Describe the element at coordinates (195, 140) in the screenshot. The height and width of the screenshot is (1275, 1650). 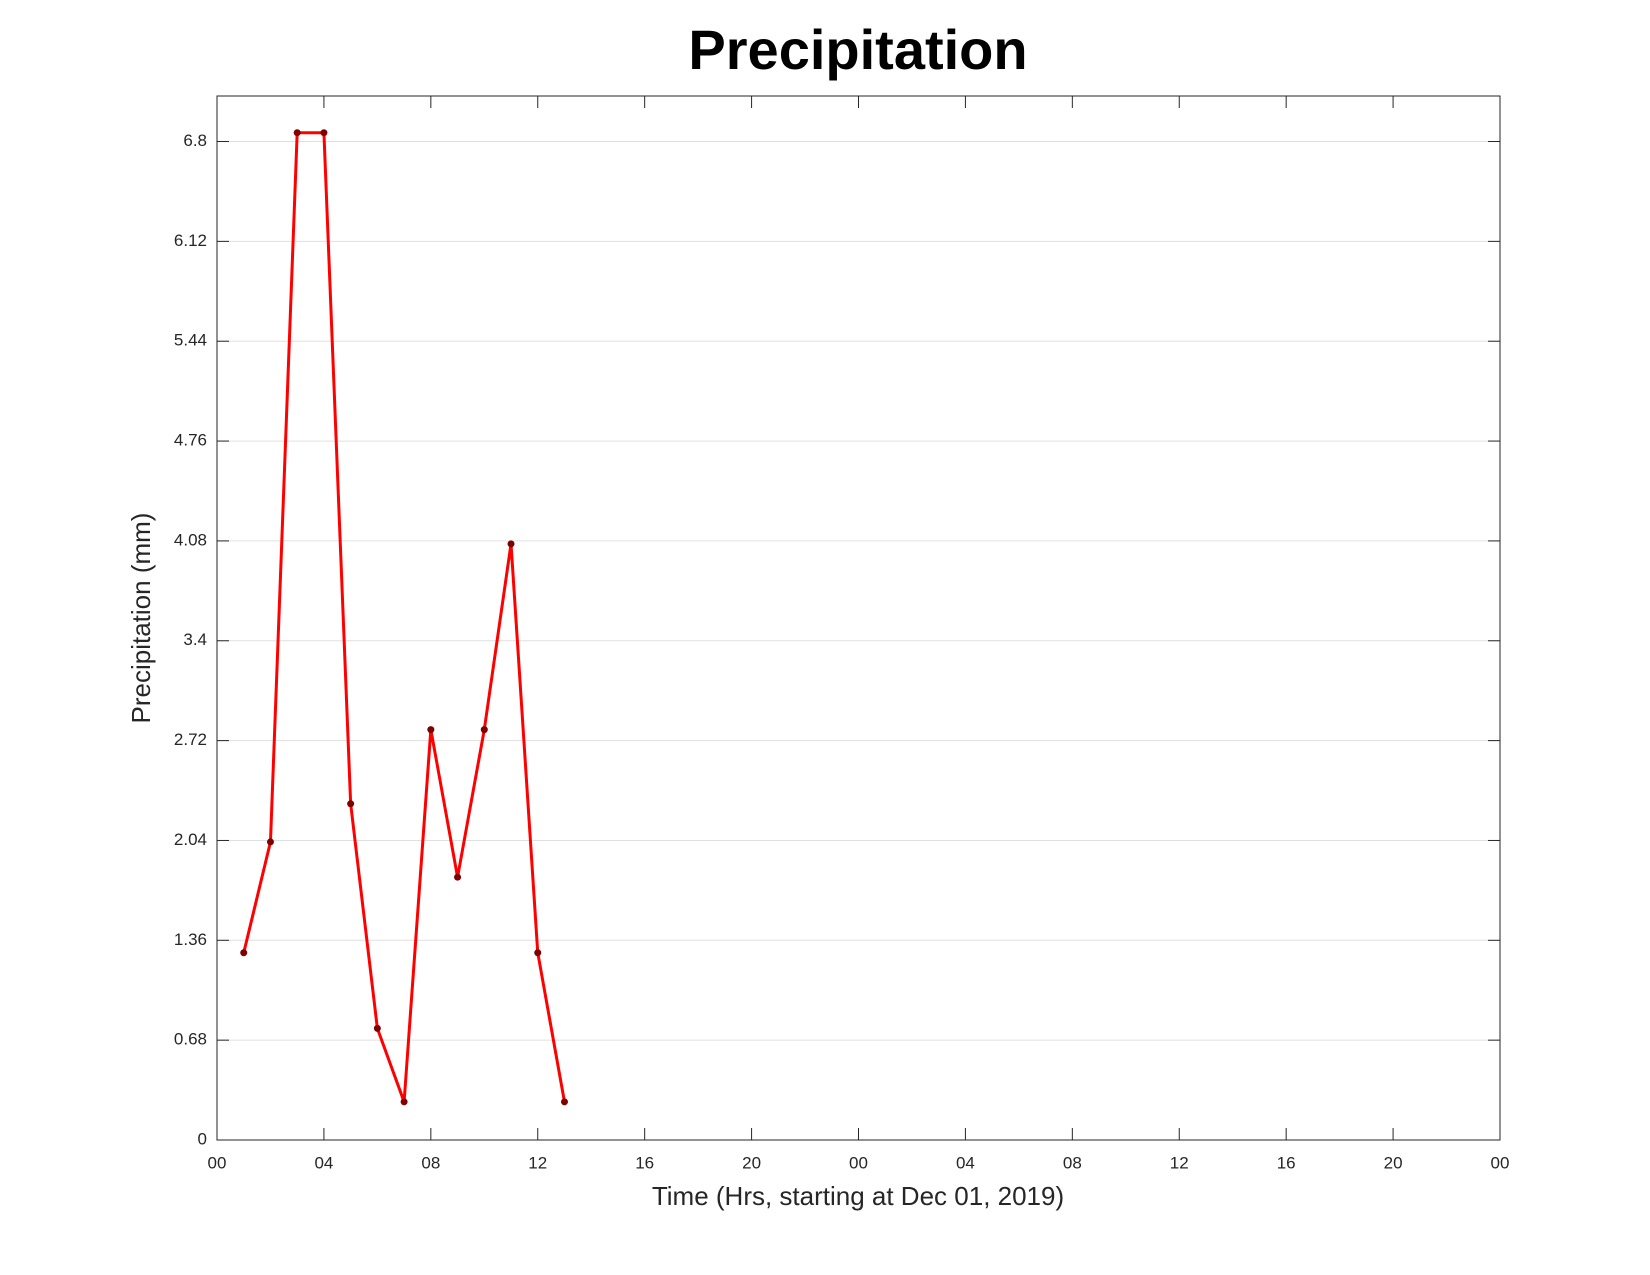
I see `y-tick-label: 6.8` at that location.